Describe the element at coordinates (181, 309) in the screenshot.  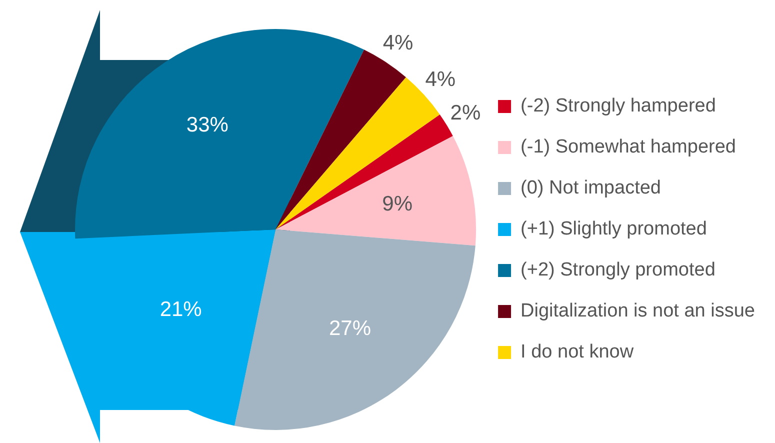
I see `data-label: 21%` at that location.